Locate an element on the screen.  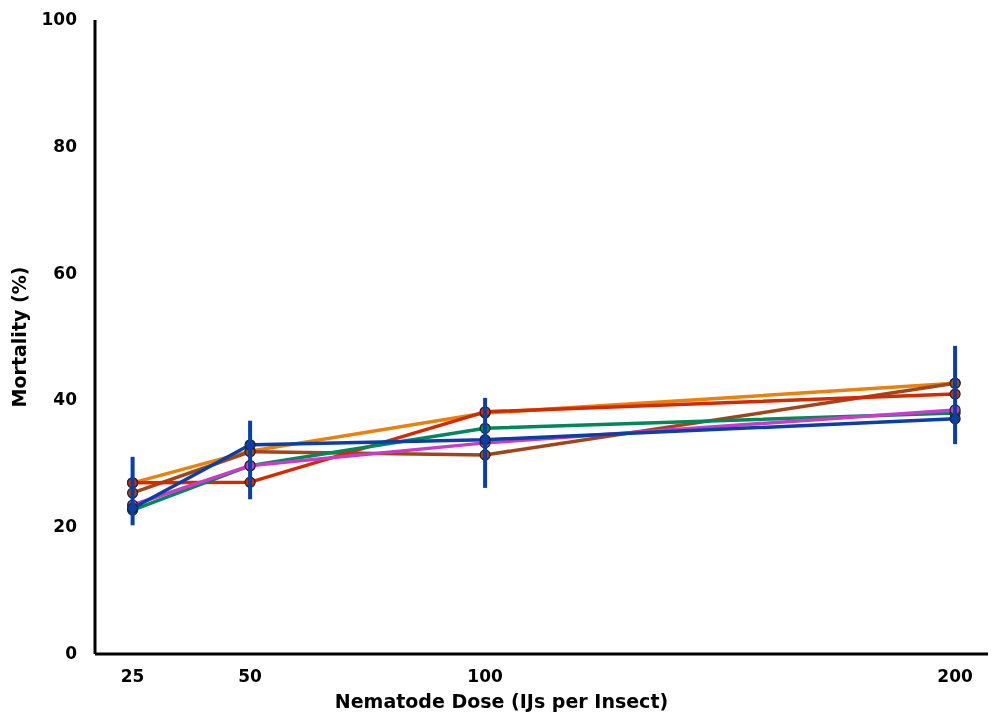
y-axis-title: Mortality (%) is located at coordinates (19, 337).